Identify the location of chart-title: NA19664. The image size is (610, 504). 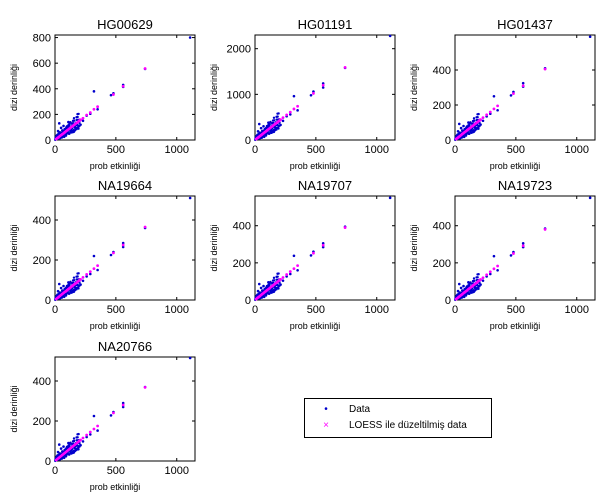
(125, 185).